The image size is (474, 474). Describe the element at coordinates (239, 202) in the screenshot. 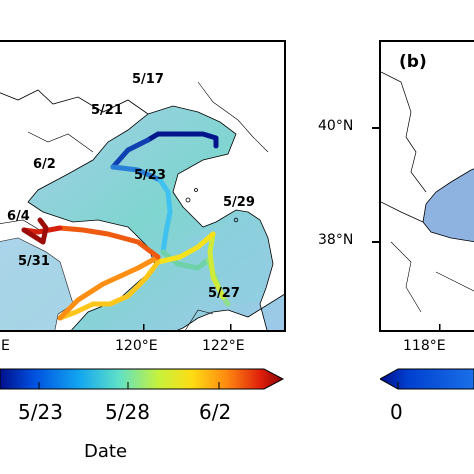

I see `track-label-0529: 5/29` at that location.